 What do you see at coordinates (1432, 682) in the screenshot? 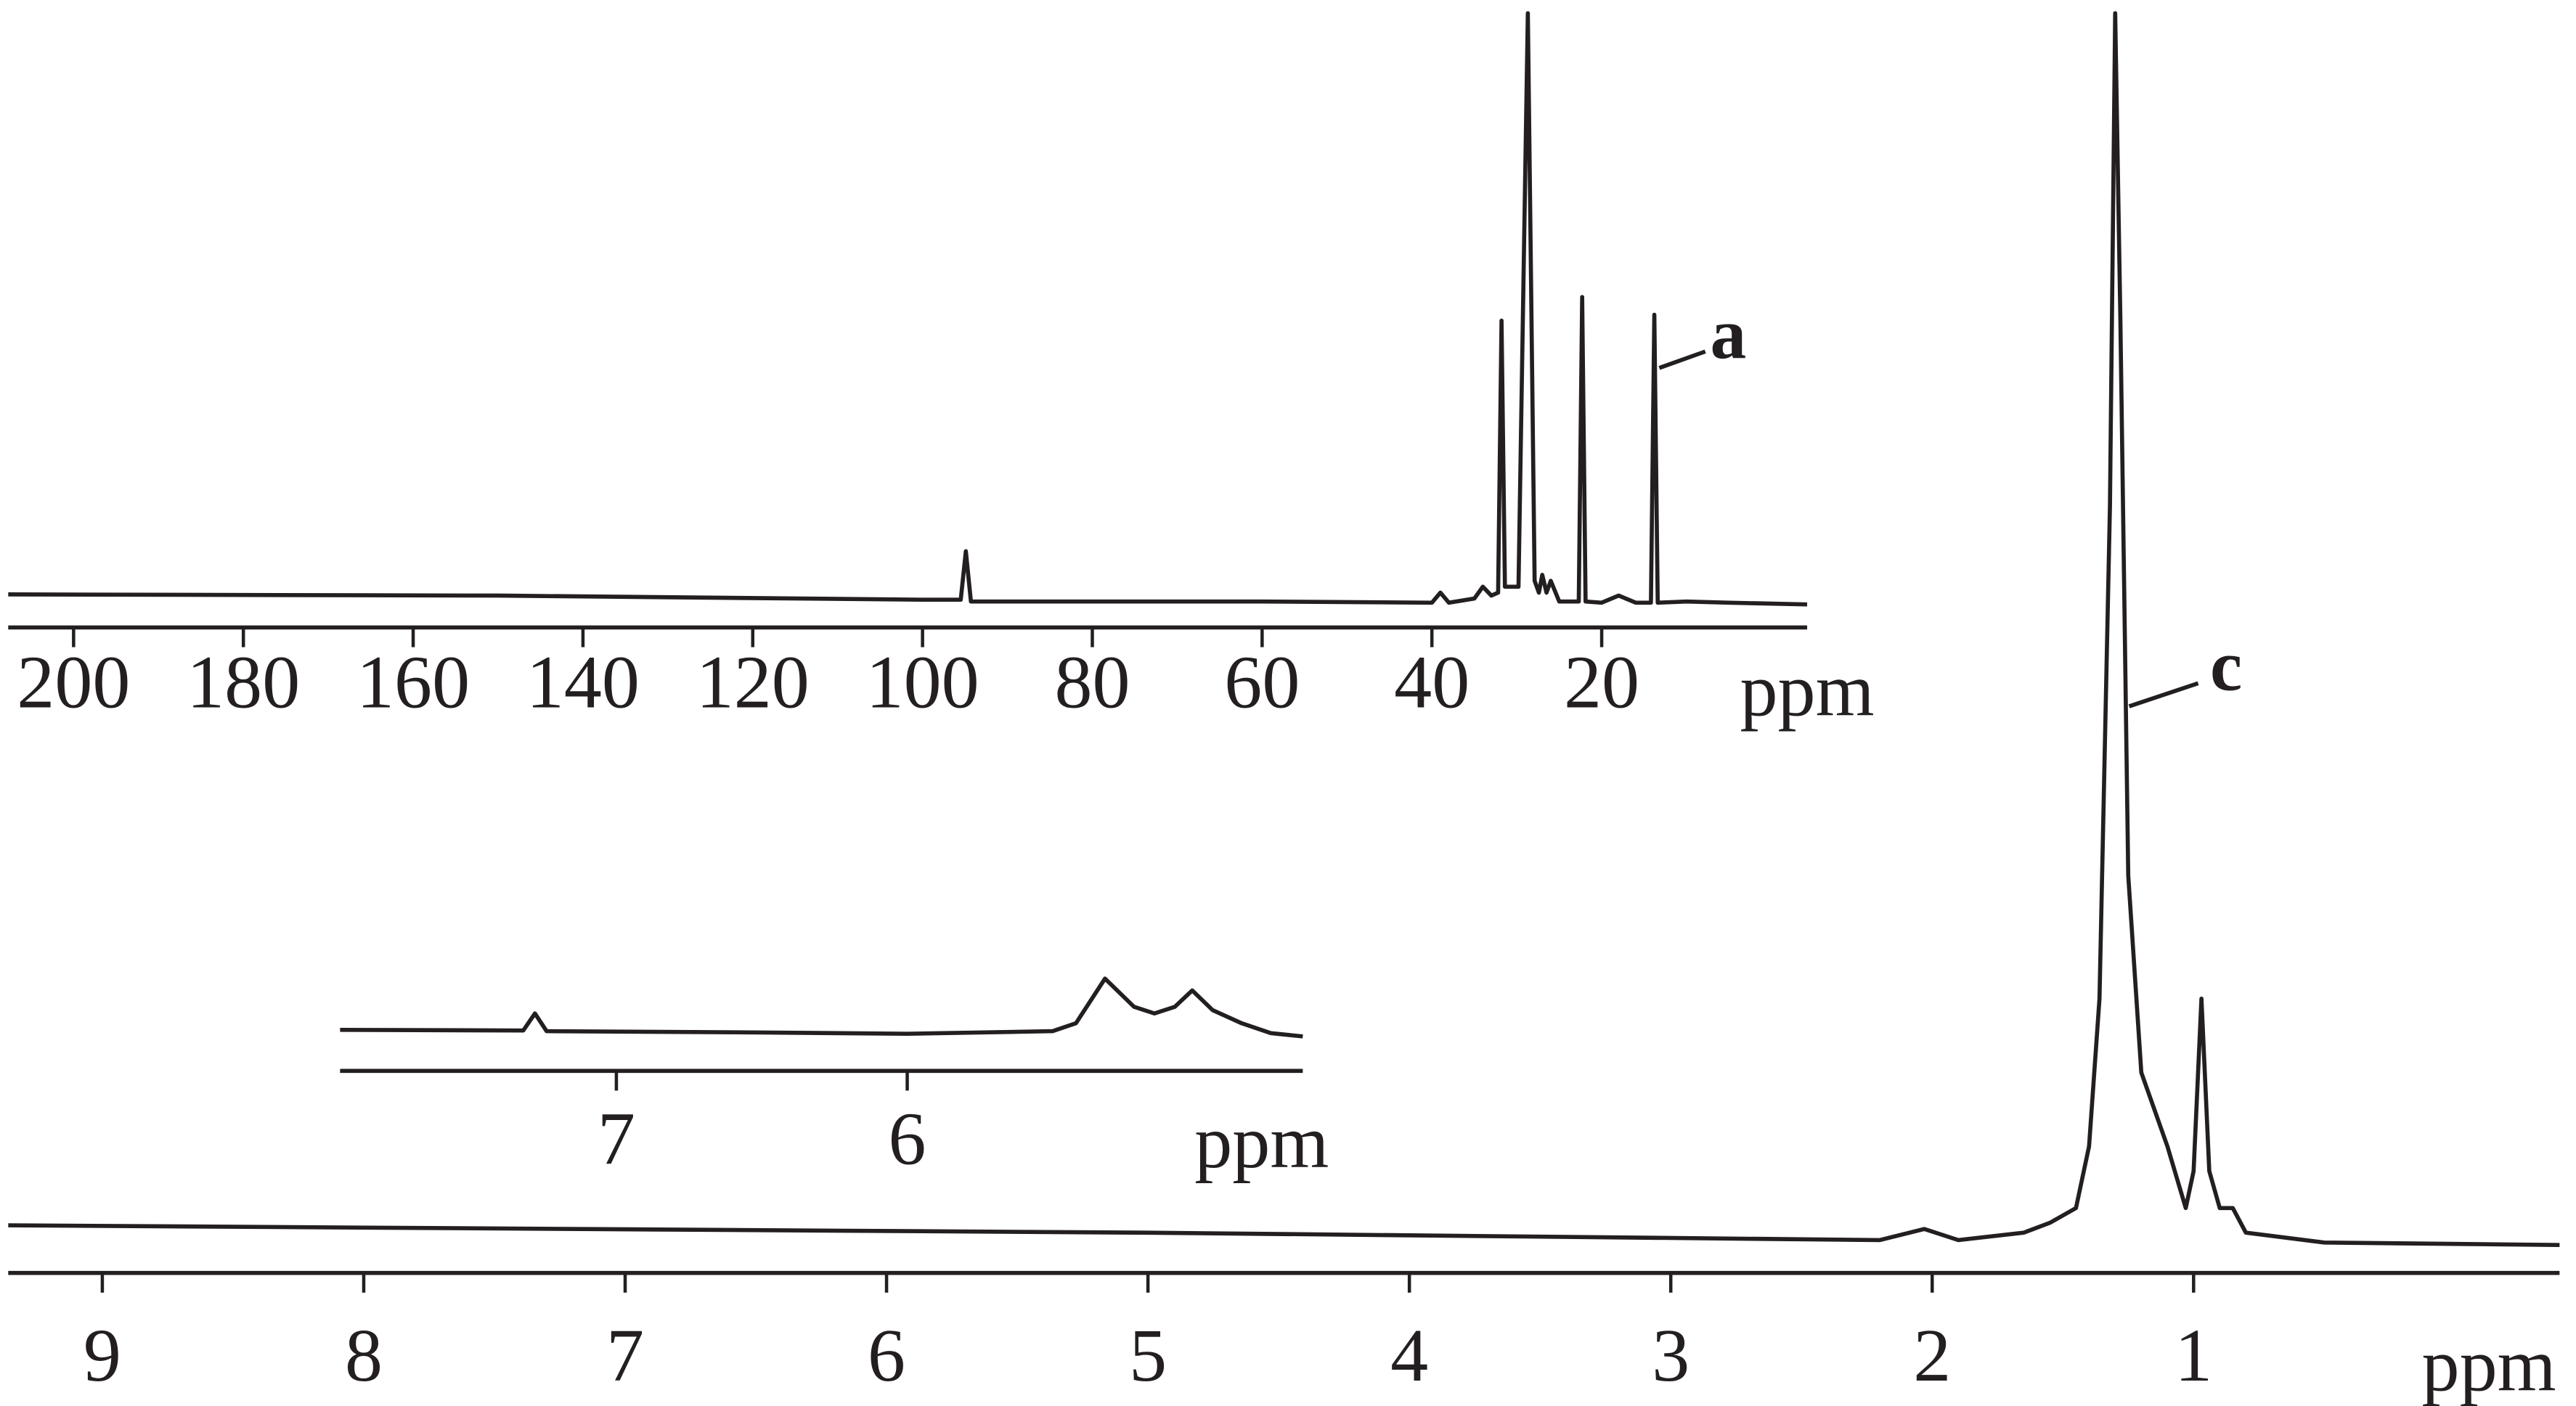
I see `x-tick-label: 40` at bounding box center [1432, 682].